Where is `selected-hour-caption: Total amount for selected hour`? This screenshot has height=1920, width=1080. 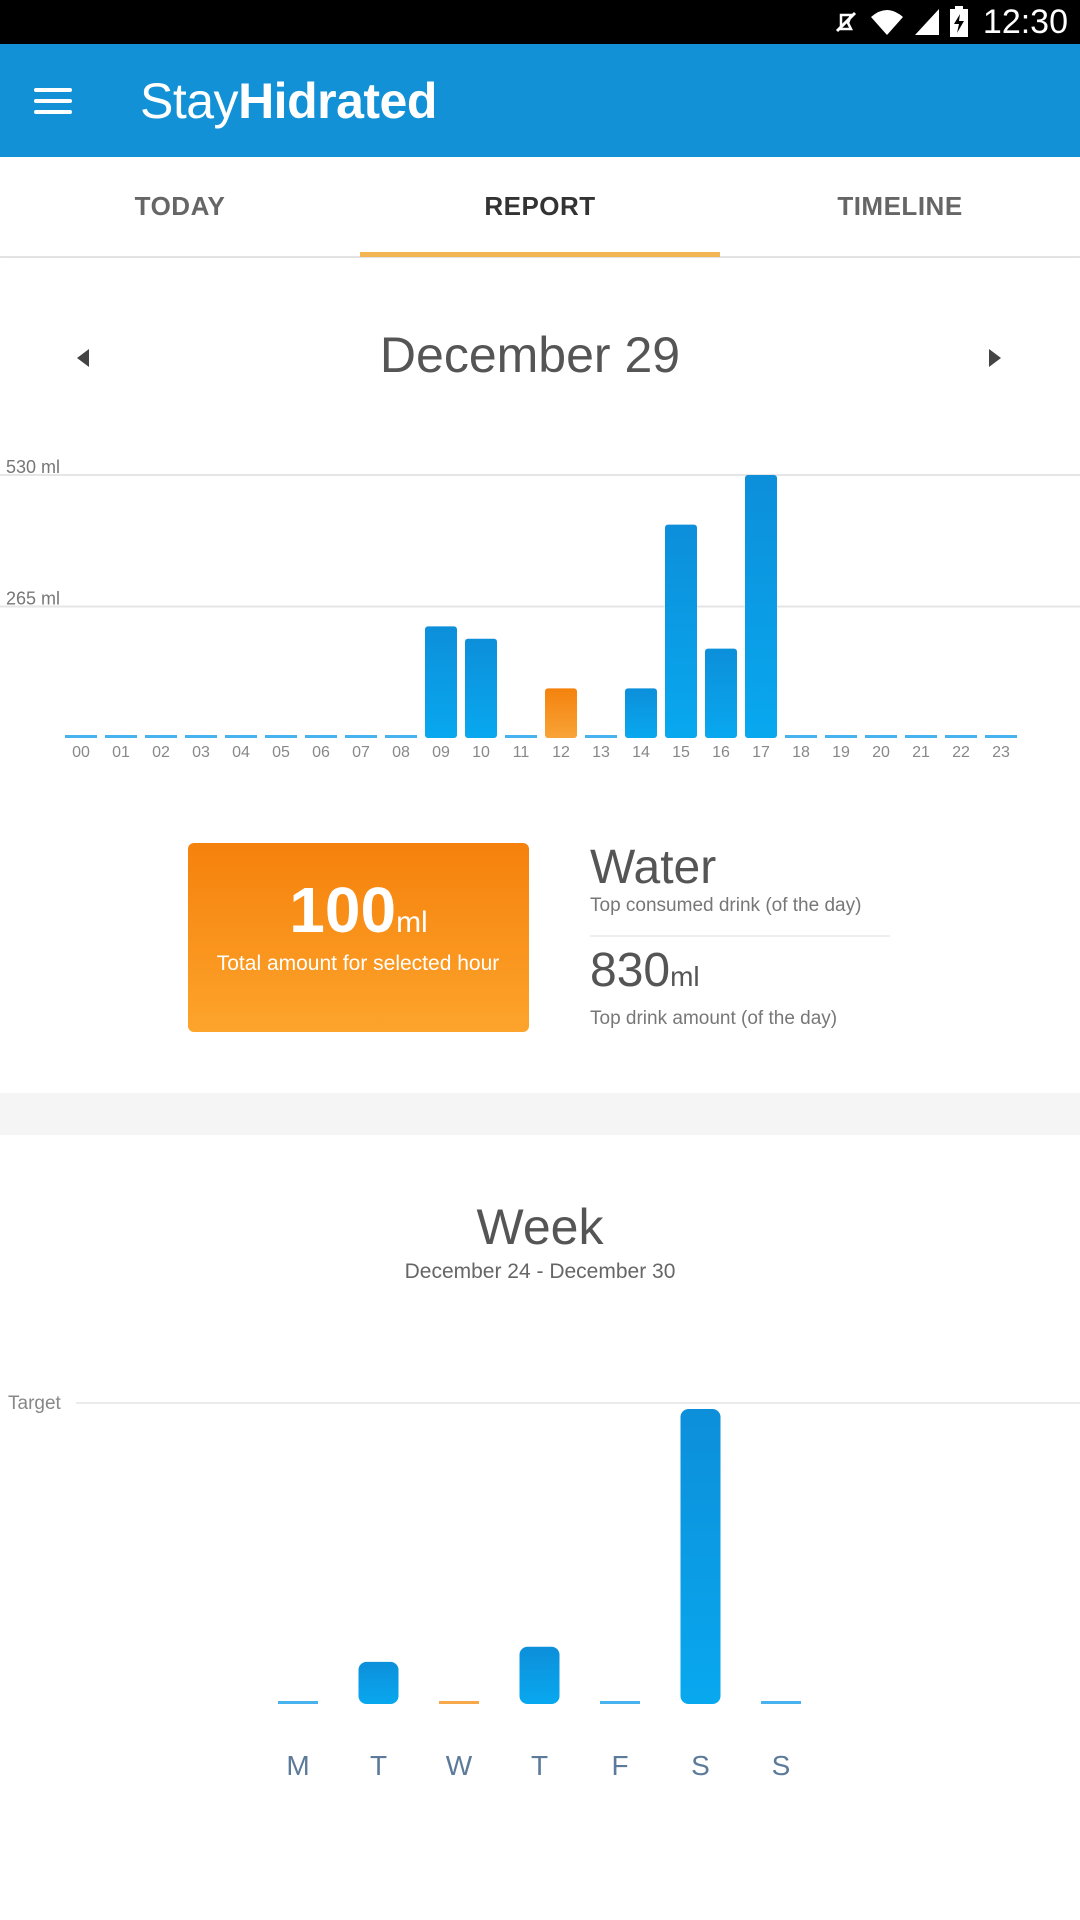
selected-hour-caption: Total amount for selected hour is located at coordinates (358, 963).